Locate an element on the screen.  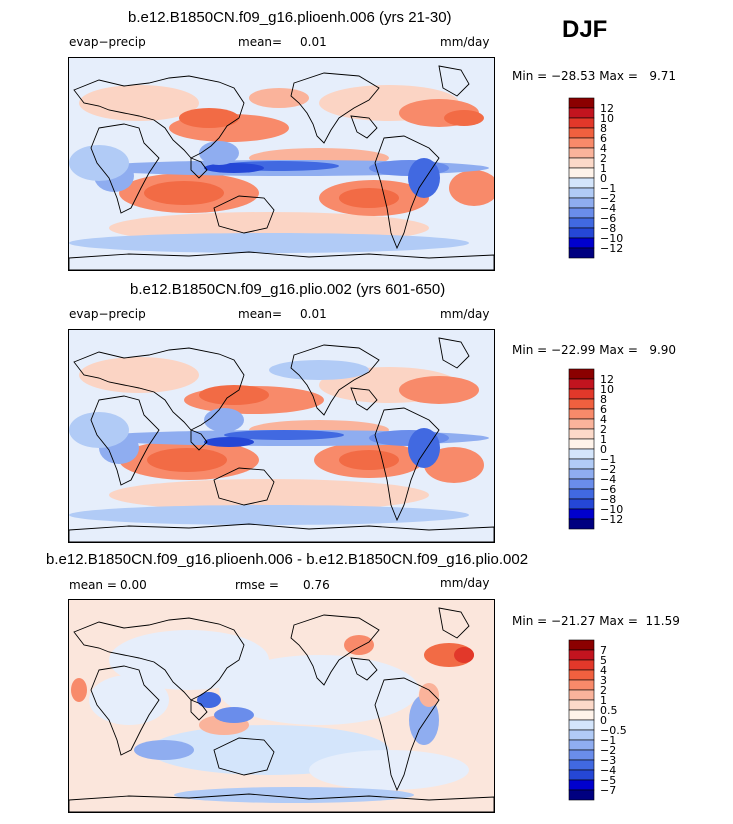
panel-2-min-max: Min = −22.99 Max = 9.90 is located at coordinates (594, 350).